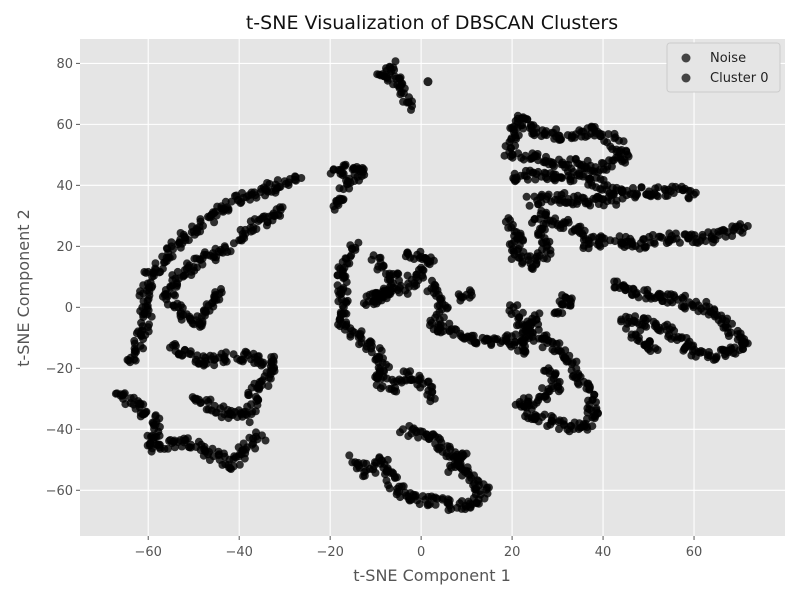  I want to click on x-tick-label: −60, so click(148, 552).